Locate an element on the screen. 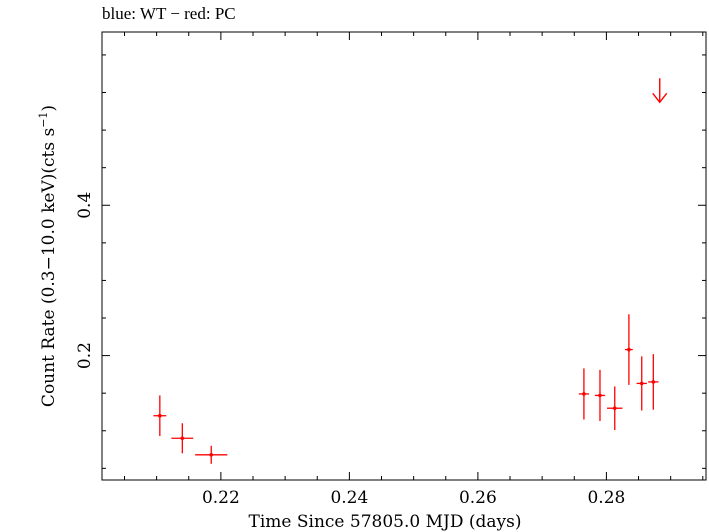 Image resolution: width=709 pixels, height=532 pixels. y-axis-label-superscript: −1 is located at coordinates (43, 120).